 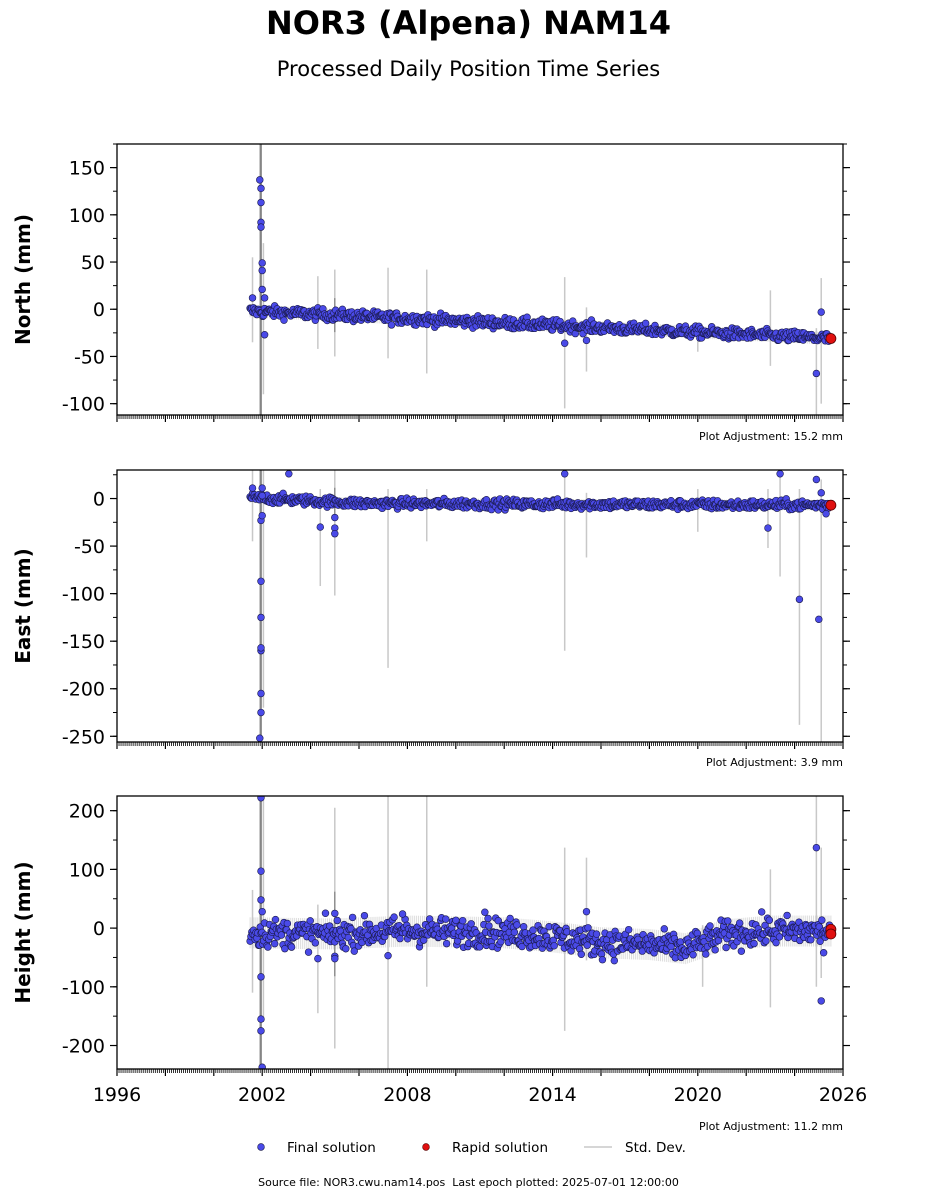 I want to click on x-tick-label: 2008, so click(x=407, y=1095).